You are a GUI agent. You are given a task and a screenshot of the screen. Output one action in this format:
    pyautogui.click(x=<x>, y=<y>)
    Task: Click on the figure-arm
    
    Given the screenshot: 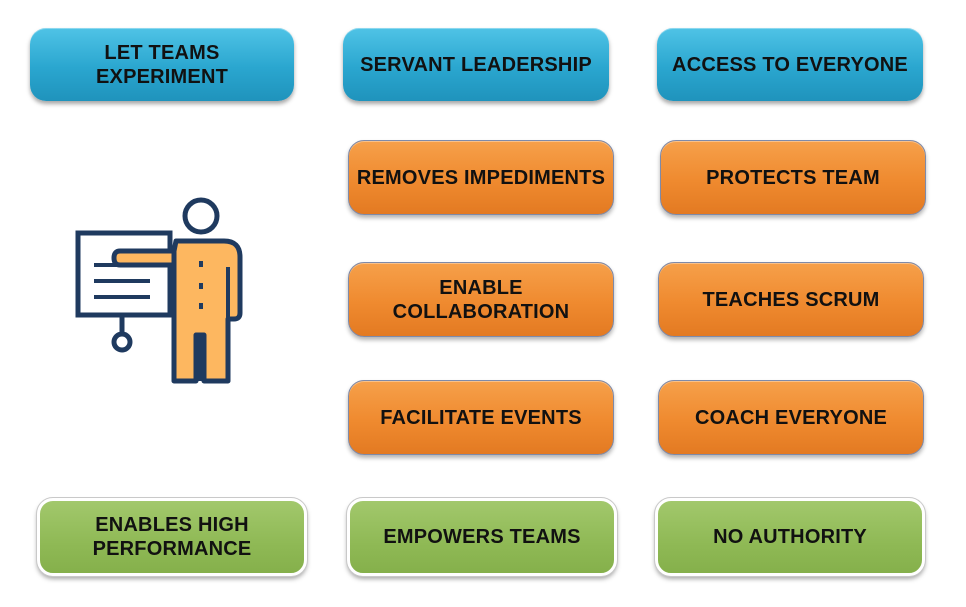 What is the action you would take?
    pyautogui.click(x=146, y=258)
    